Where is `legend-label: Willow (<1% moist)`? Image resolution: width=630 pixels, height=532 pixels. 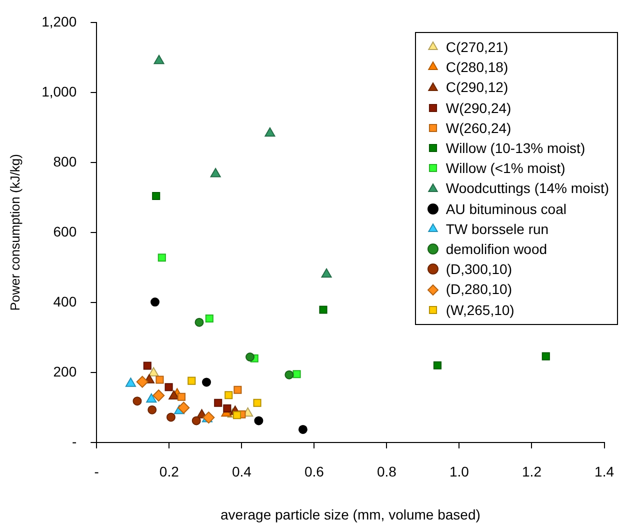
legend-label: Willow (<1% moist) is located at coordinates (506, 168).